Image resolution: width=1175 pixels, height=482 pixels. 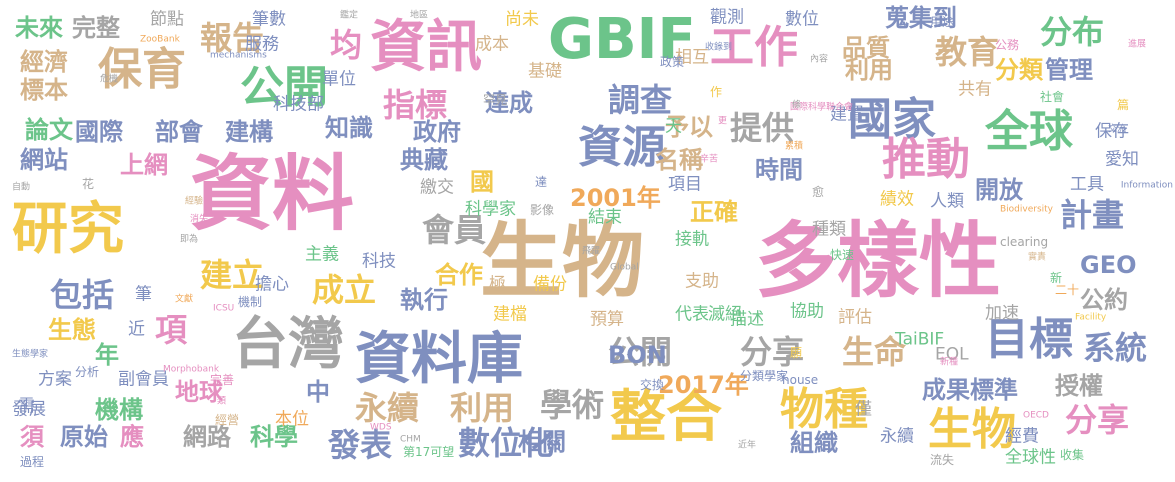 What do you see at coordinates (119, 410) in the screenshot?
I see `cloud-word: 機構` at bounding box center [119, 410].